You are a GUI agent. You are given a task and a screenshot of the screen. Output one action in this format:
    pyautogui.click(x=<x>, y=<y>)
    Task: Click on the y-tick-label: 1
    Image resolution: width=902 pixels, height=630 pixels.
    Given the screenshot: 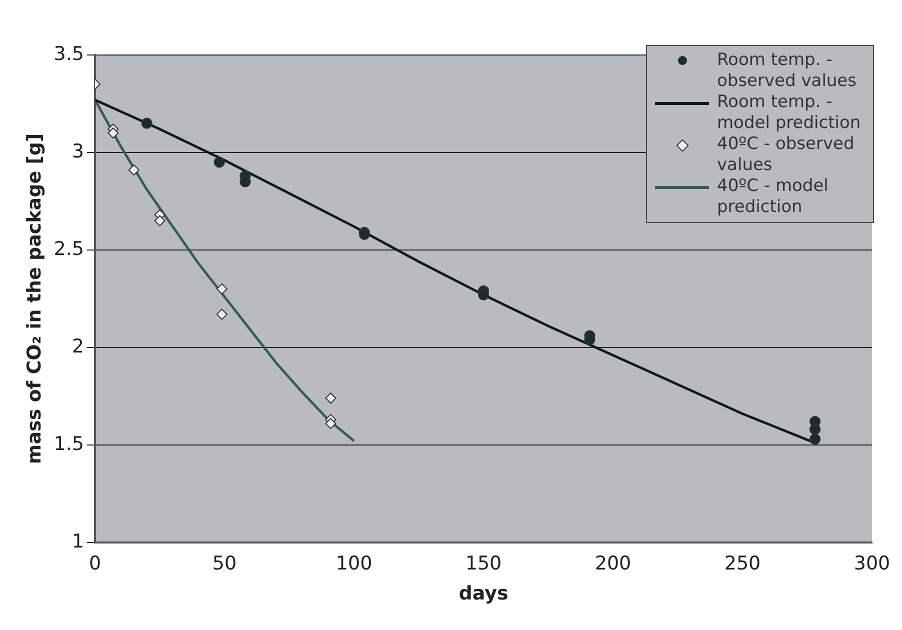 What is the action you would take?
    pyautogui.click(x=78, y=541)
    